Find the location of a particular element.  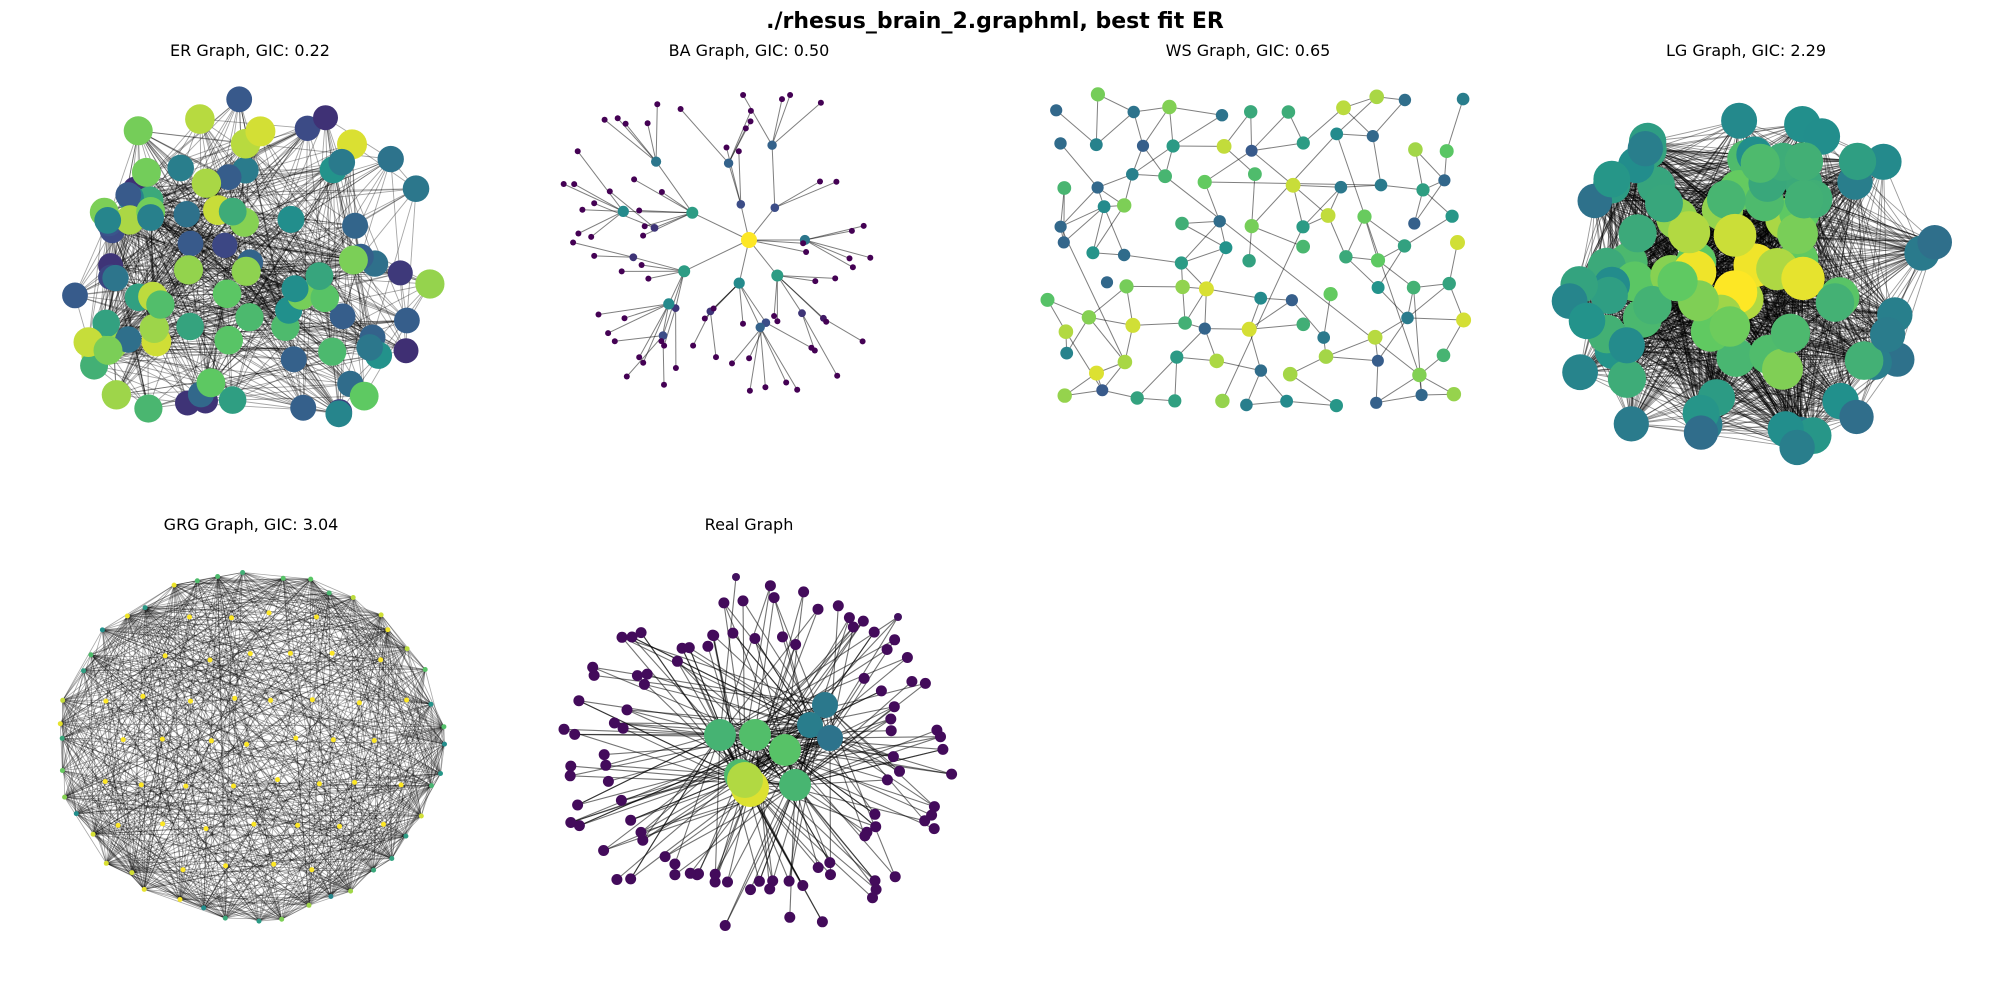

grg-graph-nodes is located at coordinates (252, 747).